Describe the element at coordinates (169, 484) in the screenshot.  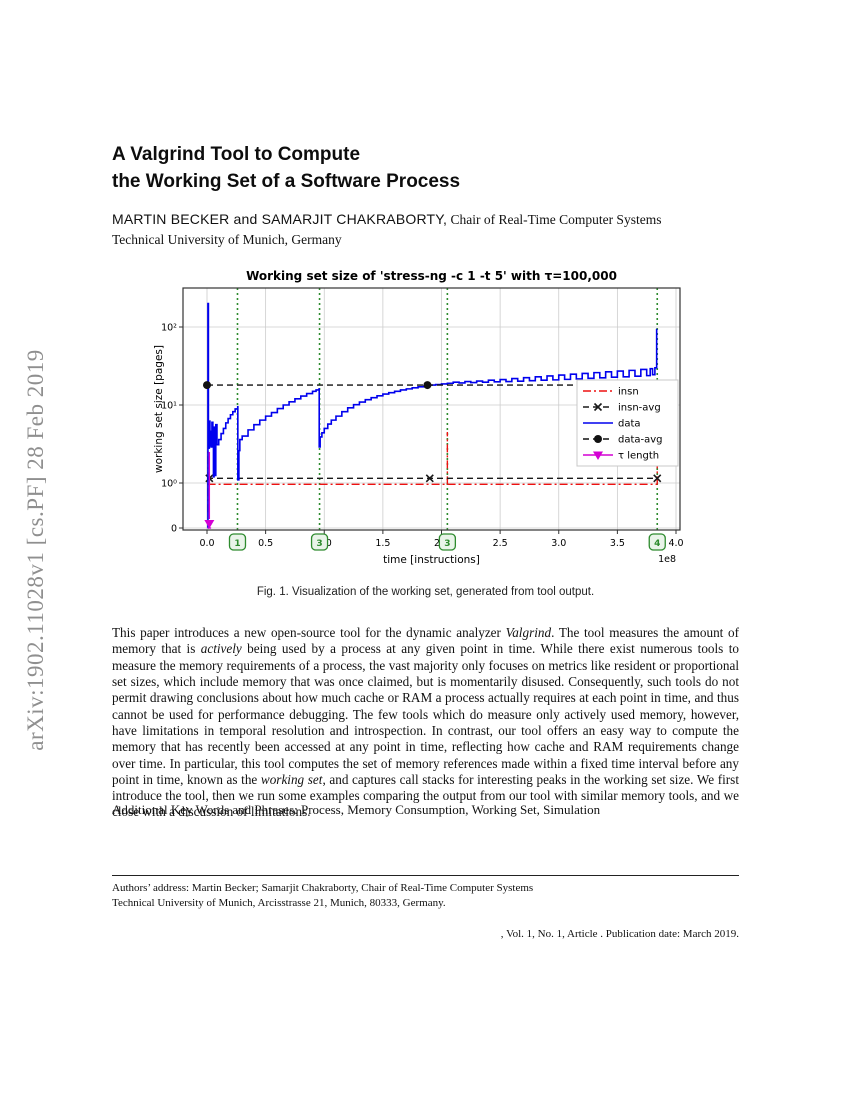
I see `svg-text: 10⁰` at that location.